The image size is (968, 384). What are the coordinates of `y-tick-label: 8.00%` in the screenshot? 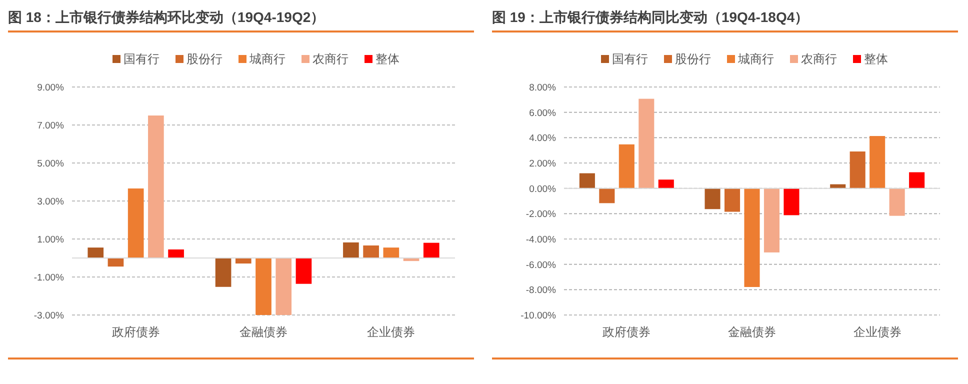 It's located at (543, 88).